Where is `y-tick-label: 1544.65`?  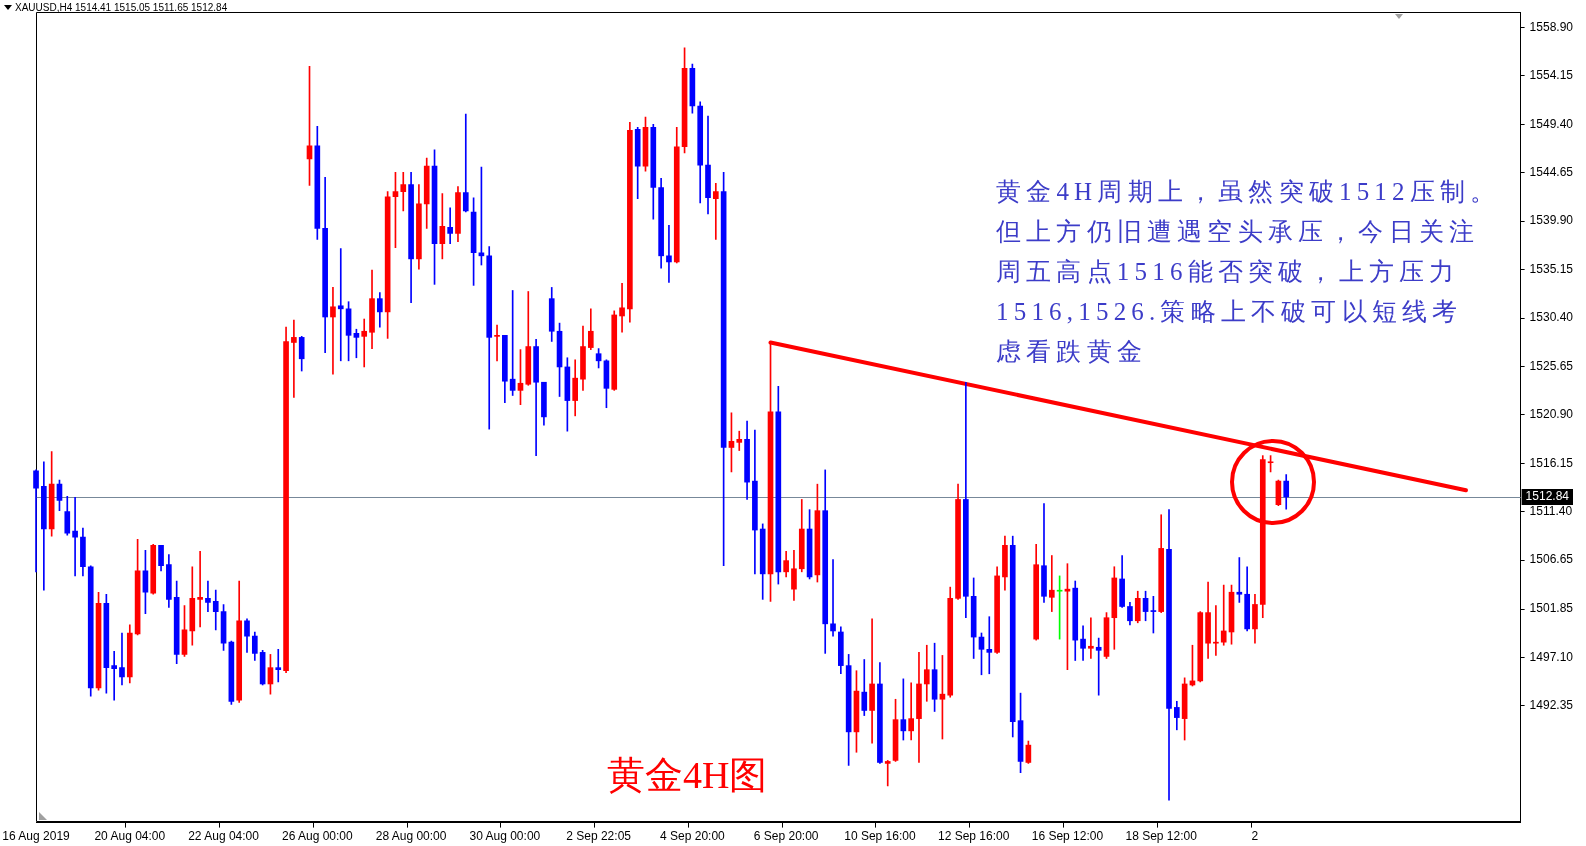 y-tick-label: 1544.65 is located at coordinates (1551, 172).